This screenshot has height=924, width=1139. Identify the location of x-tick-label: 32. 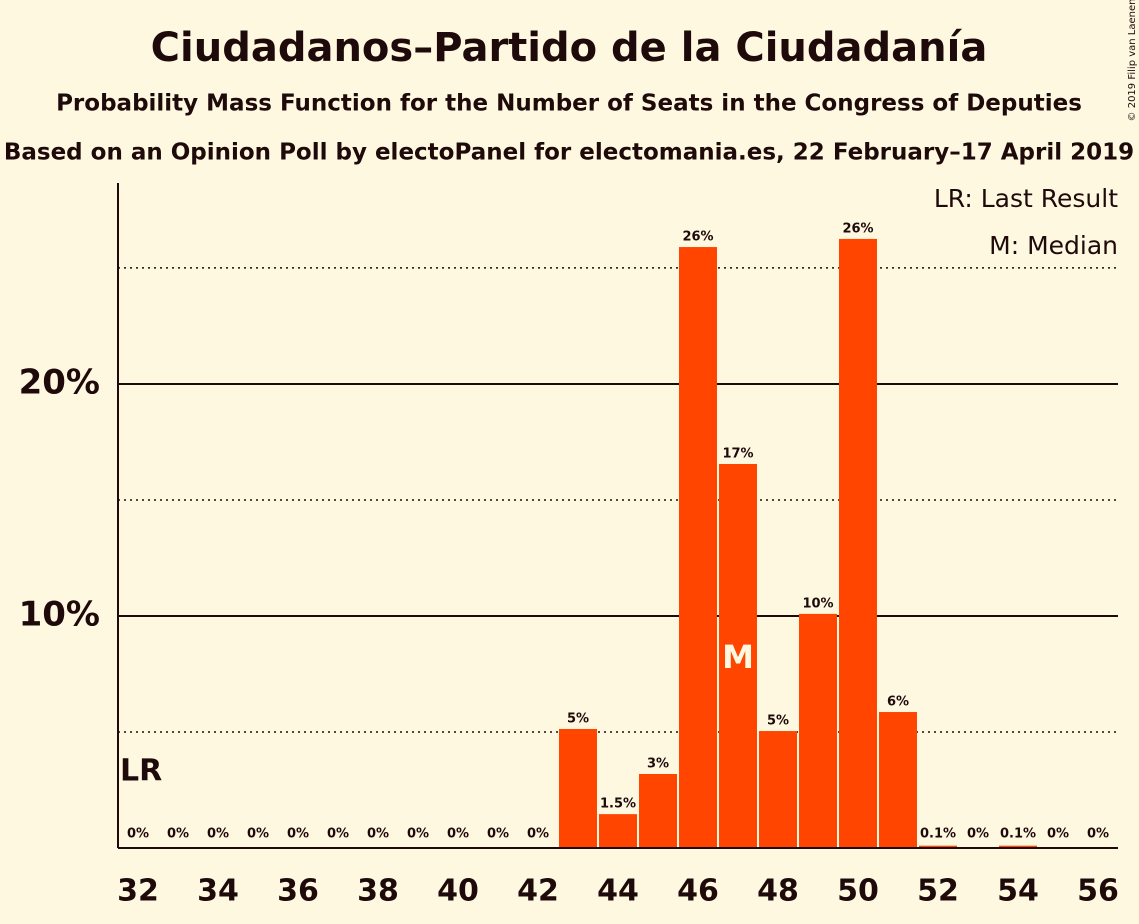
(138, 891).